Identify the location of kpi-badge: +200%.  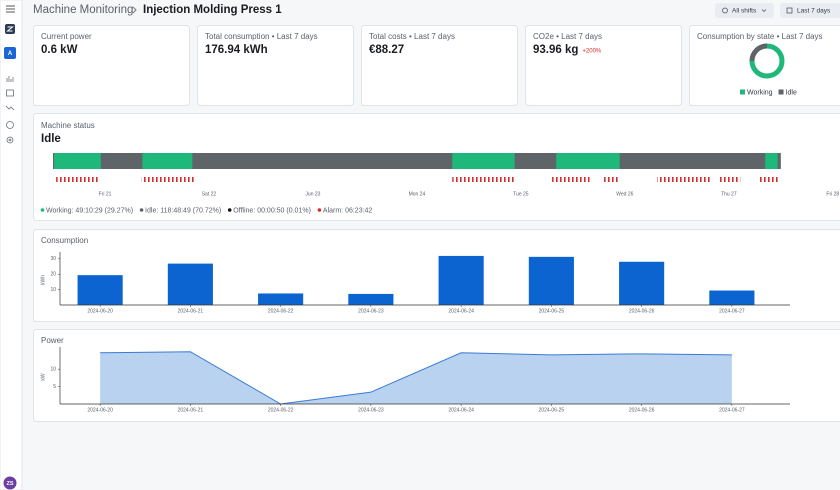
(592, 52).